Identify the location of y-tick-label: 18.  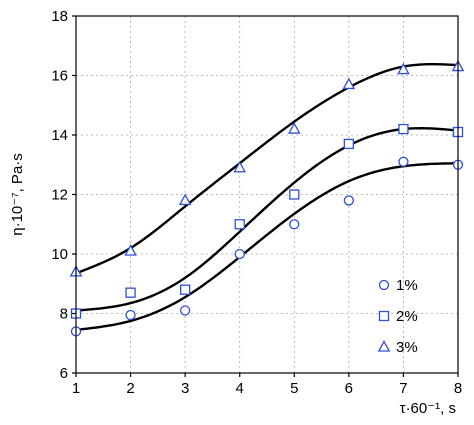
(59, 16).